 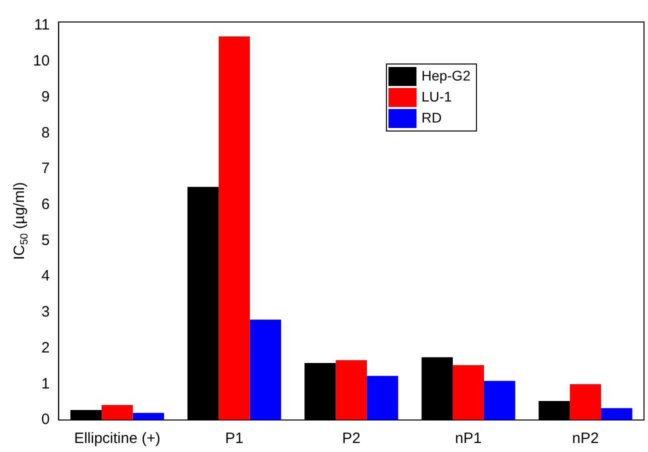 I want to click on y-tick-label: 3, so click(x=45, y=312).